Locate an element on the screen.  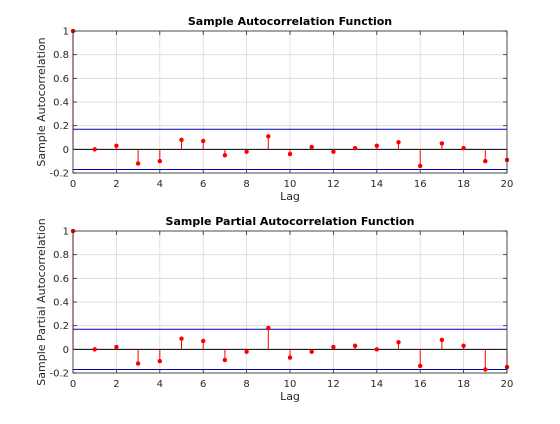
chart-title: Sample Partial Autocorrelation Function is located at coordinates (290, 221).